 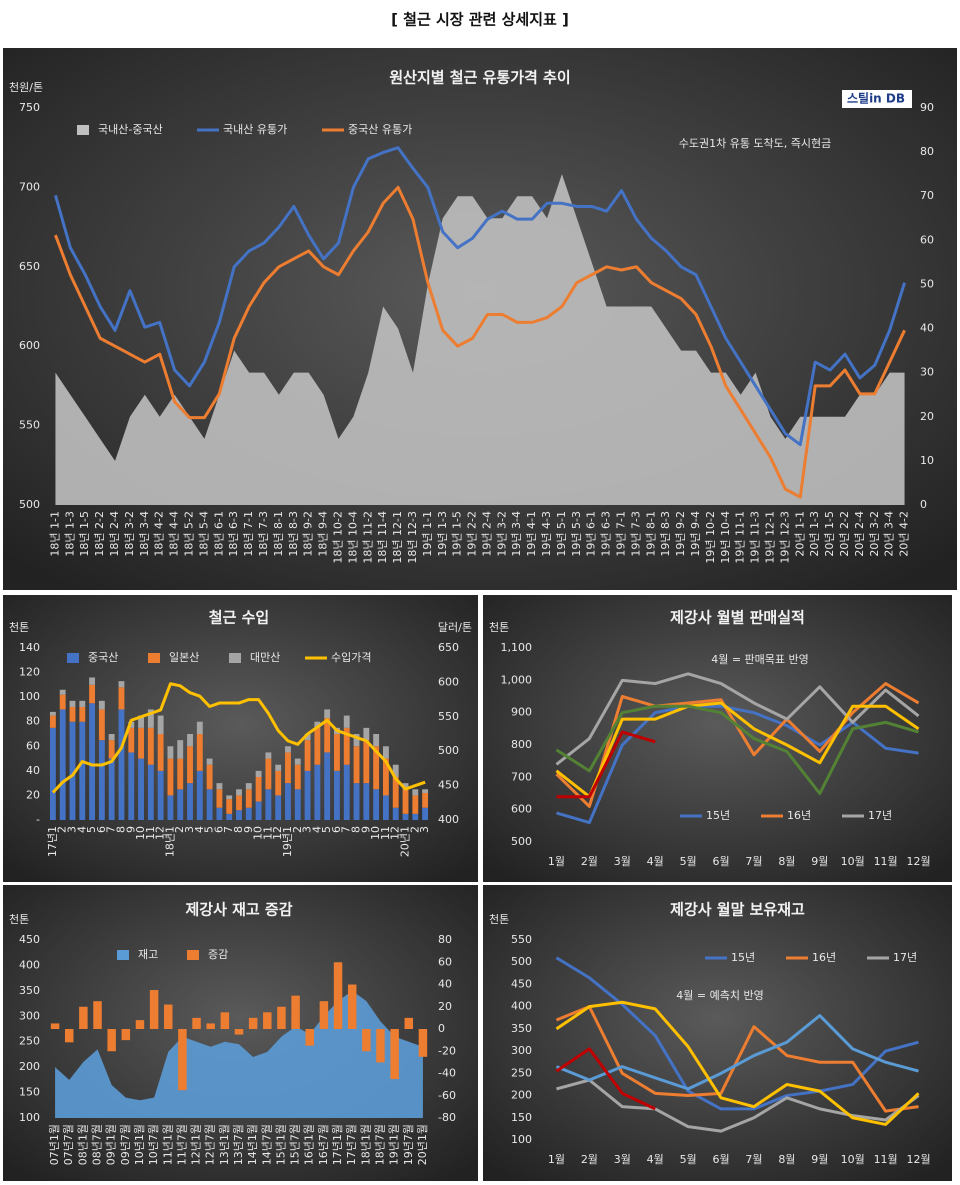 What do you see at coordinates (29, 1117) in the screenshot?
I see `y-tick-label: 100` at bounding box center [29, 1117].